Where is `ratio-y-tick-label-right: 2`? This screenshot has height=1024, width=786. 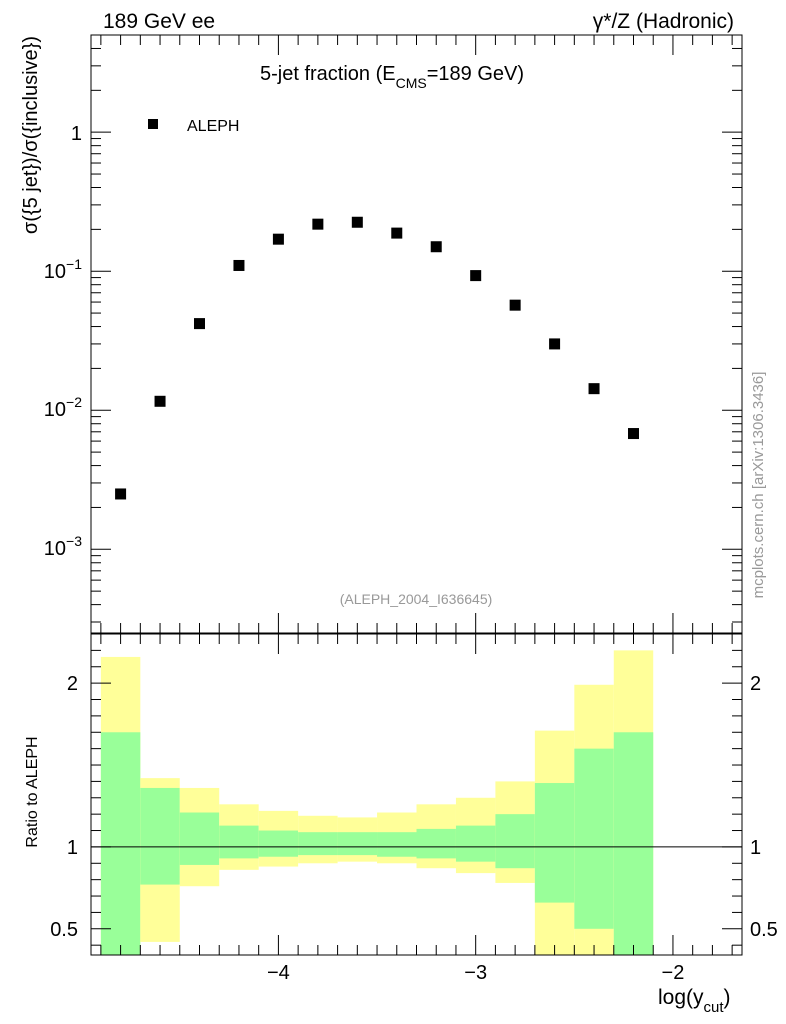 ratio-y-tick-label-right: 2 is located at coordinates (755, 684).